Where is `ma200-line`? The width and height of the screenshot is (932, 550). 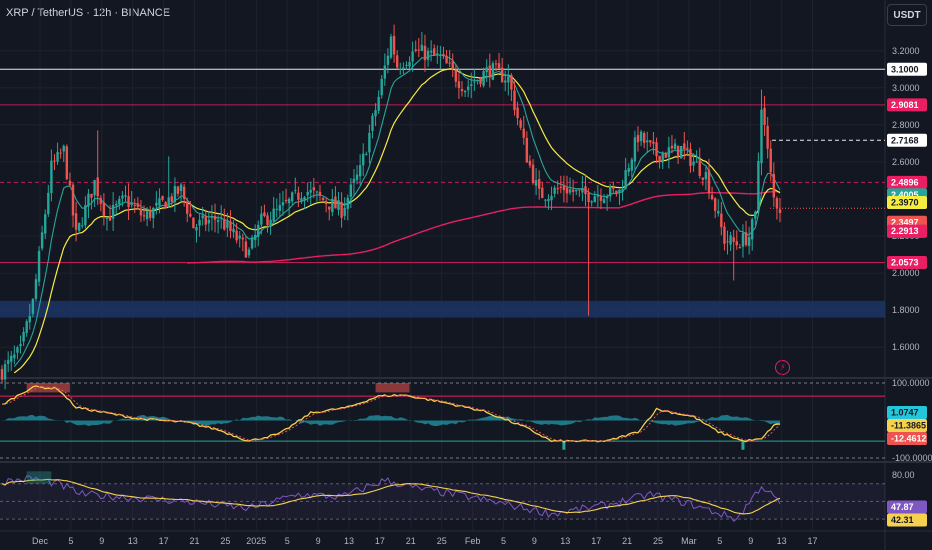 ma200-line is located at coordinates (483, 227).